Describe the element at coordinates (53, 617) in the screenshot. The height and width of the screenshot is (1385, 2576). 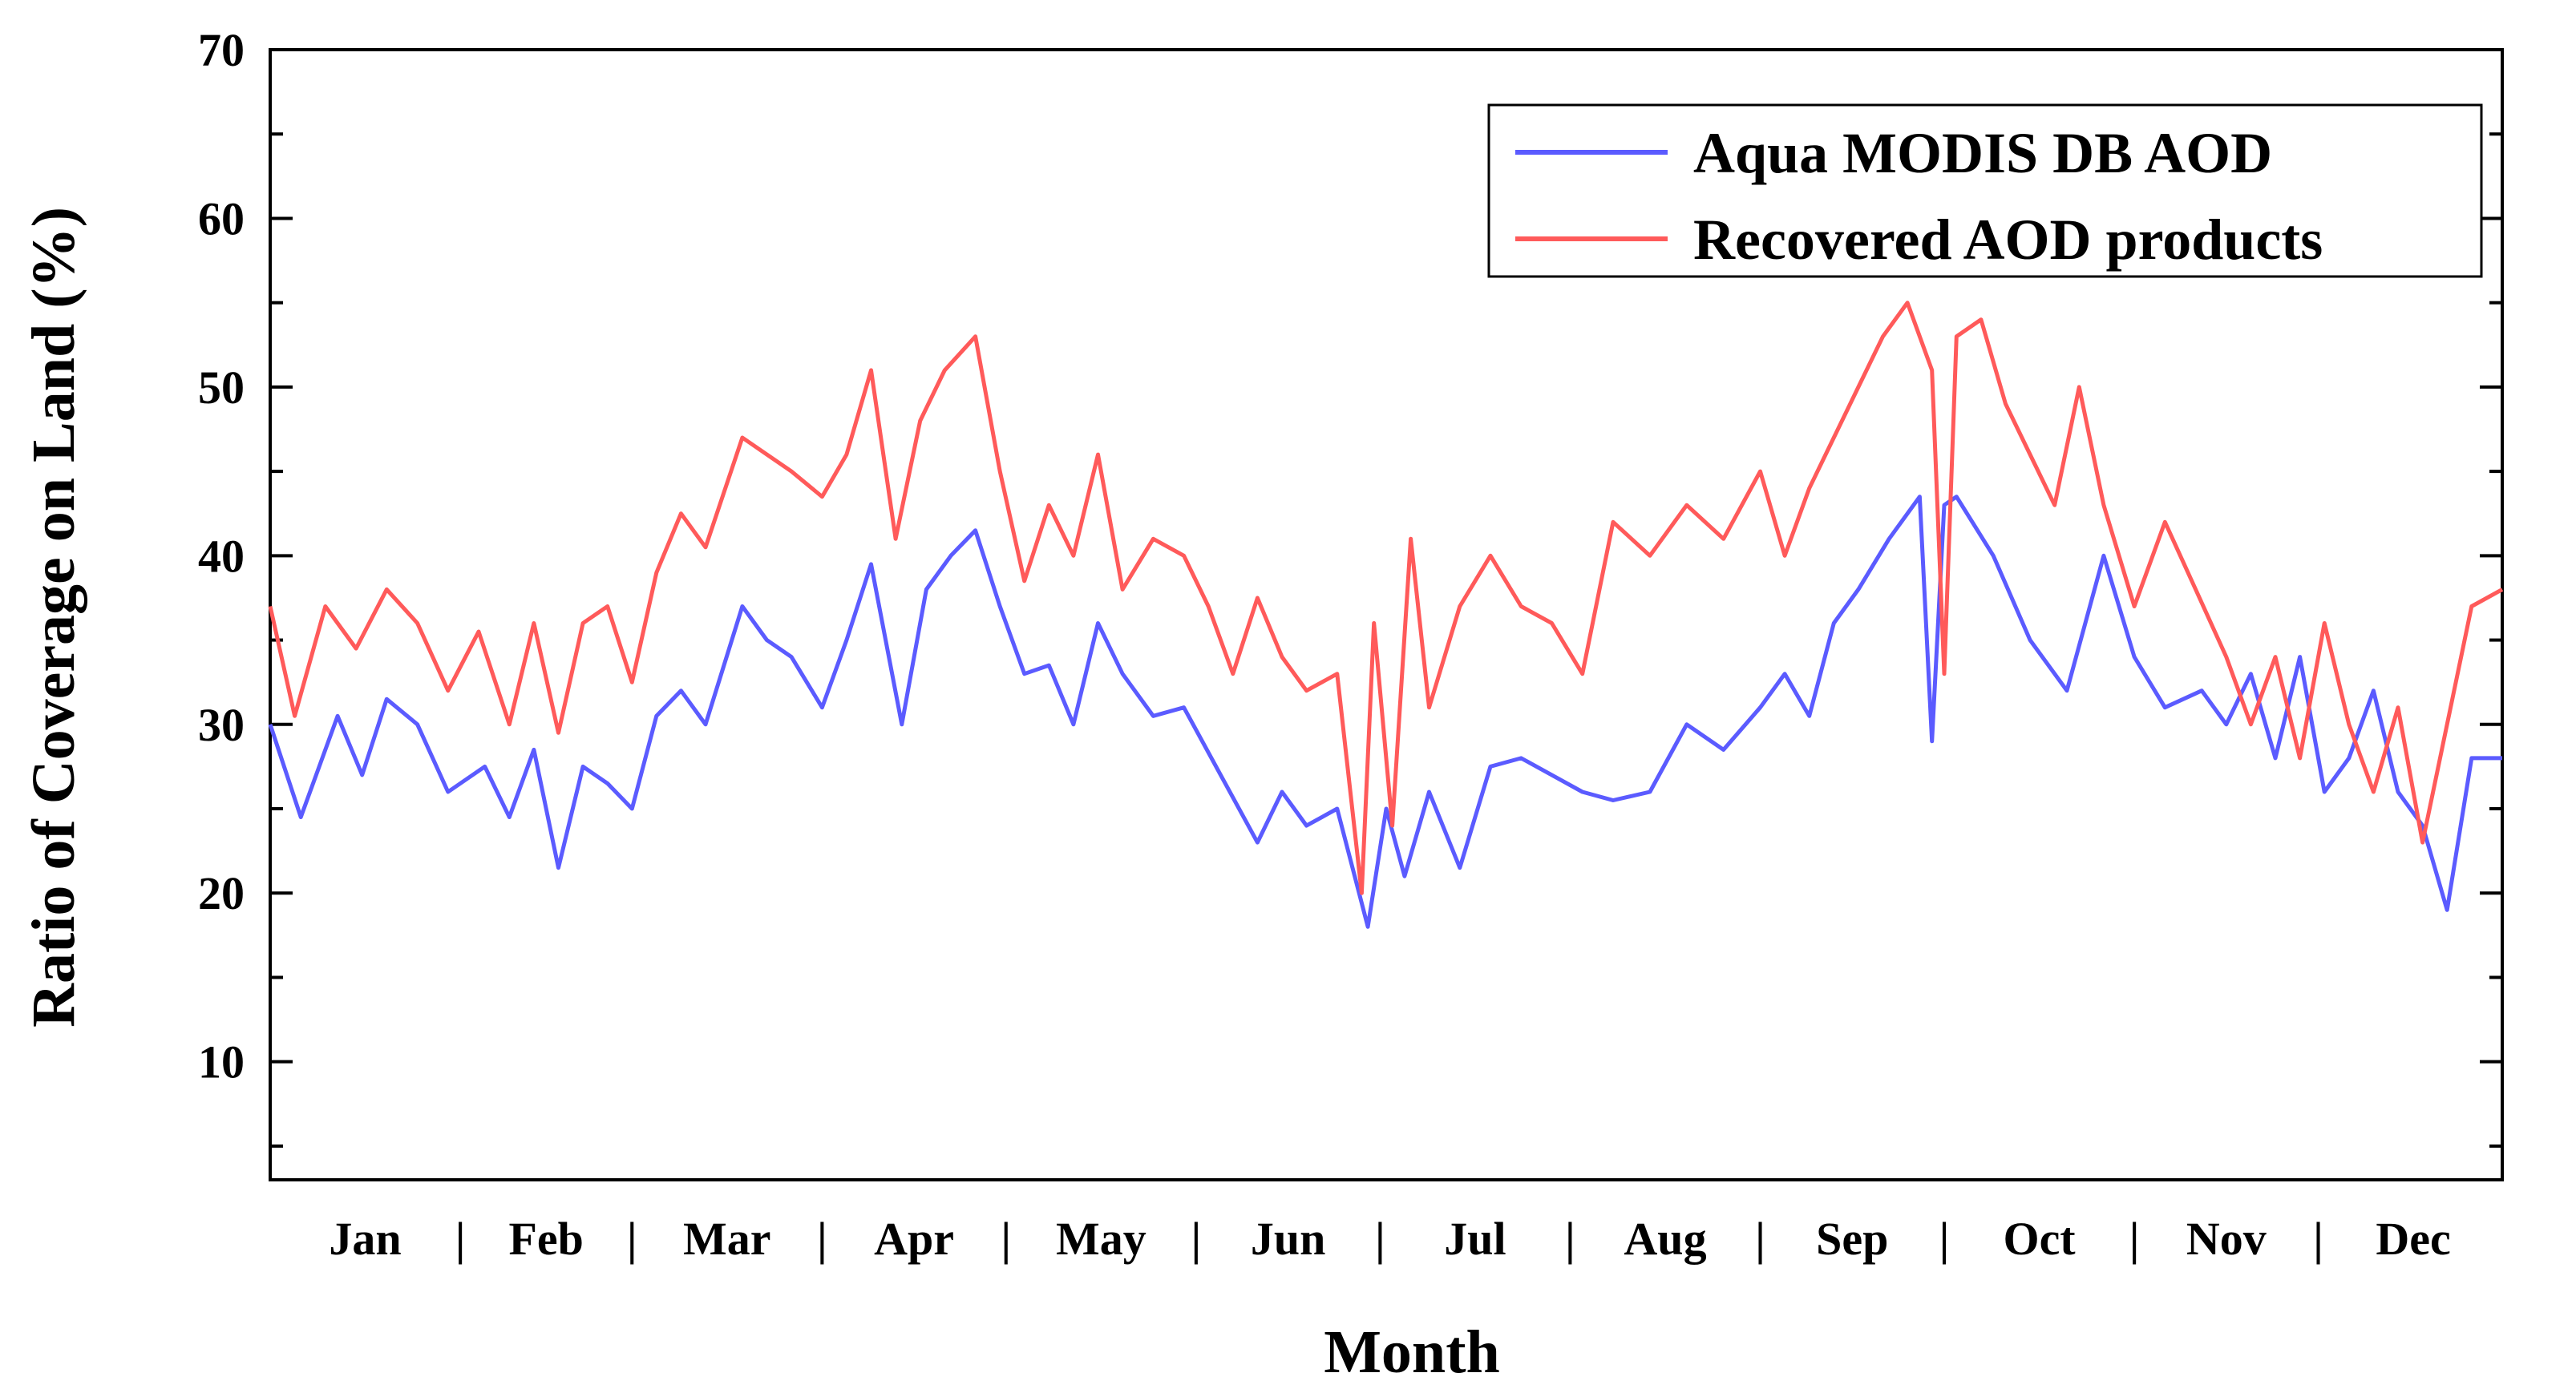
I see `y-axis-title: Ratio of Coverage on Land (%)` at that location.